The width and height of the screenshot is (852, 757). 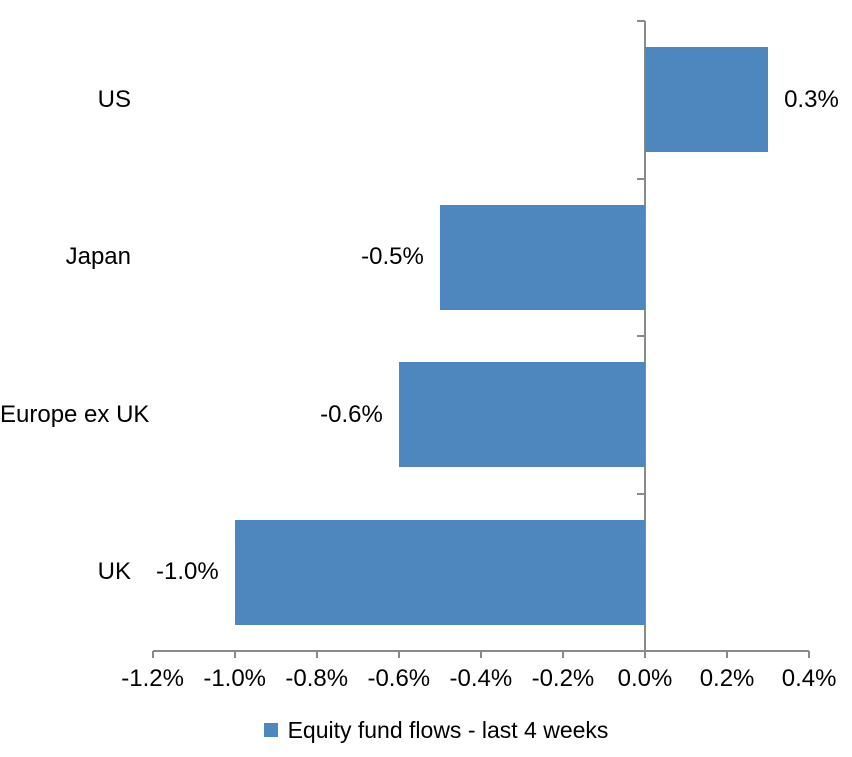 I want to click on bar-uk, so click(x=439, y=572).